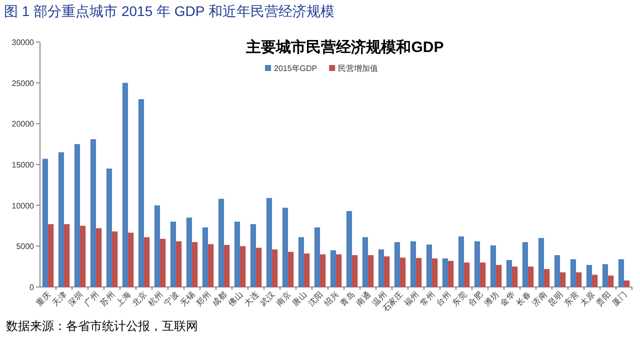  What do you see at coordinates (411, 299) in the screenshot?
I see `x-tick-label: 福州` at bounding box center [411, 299].